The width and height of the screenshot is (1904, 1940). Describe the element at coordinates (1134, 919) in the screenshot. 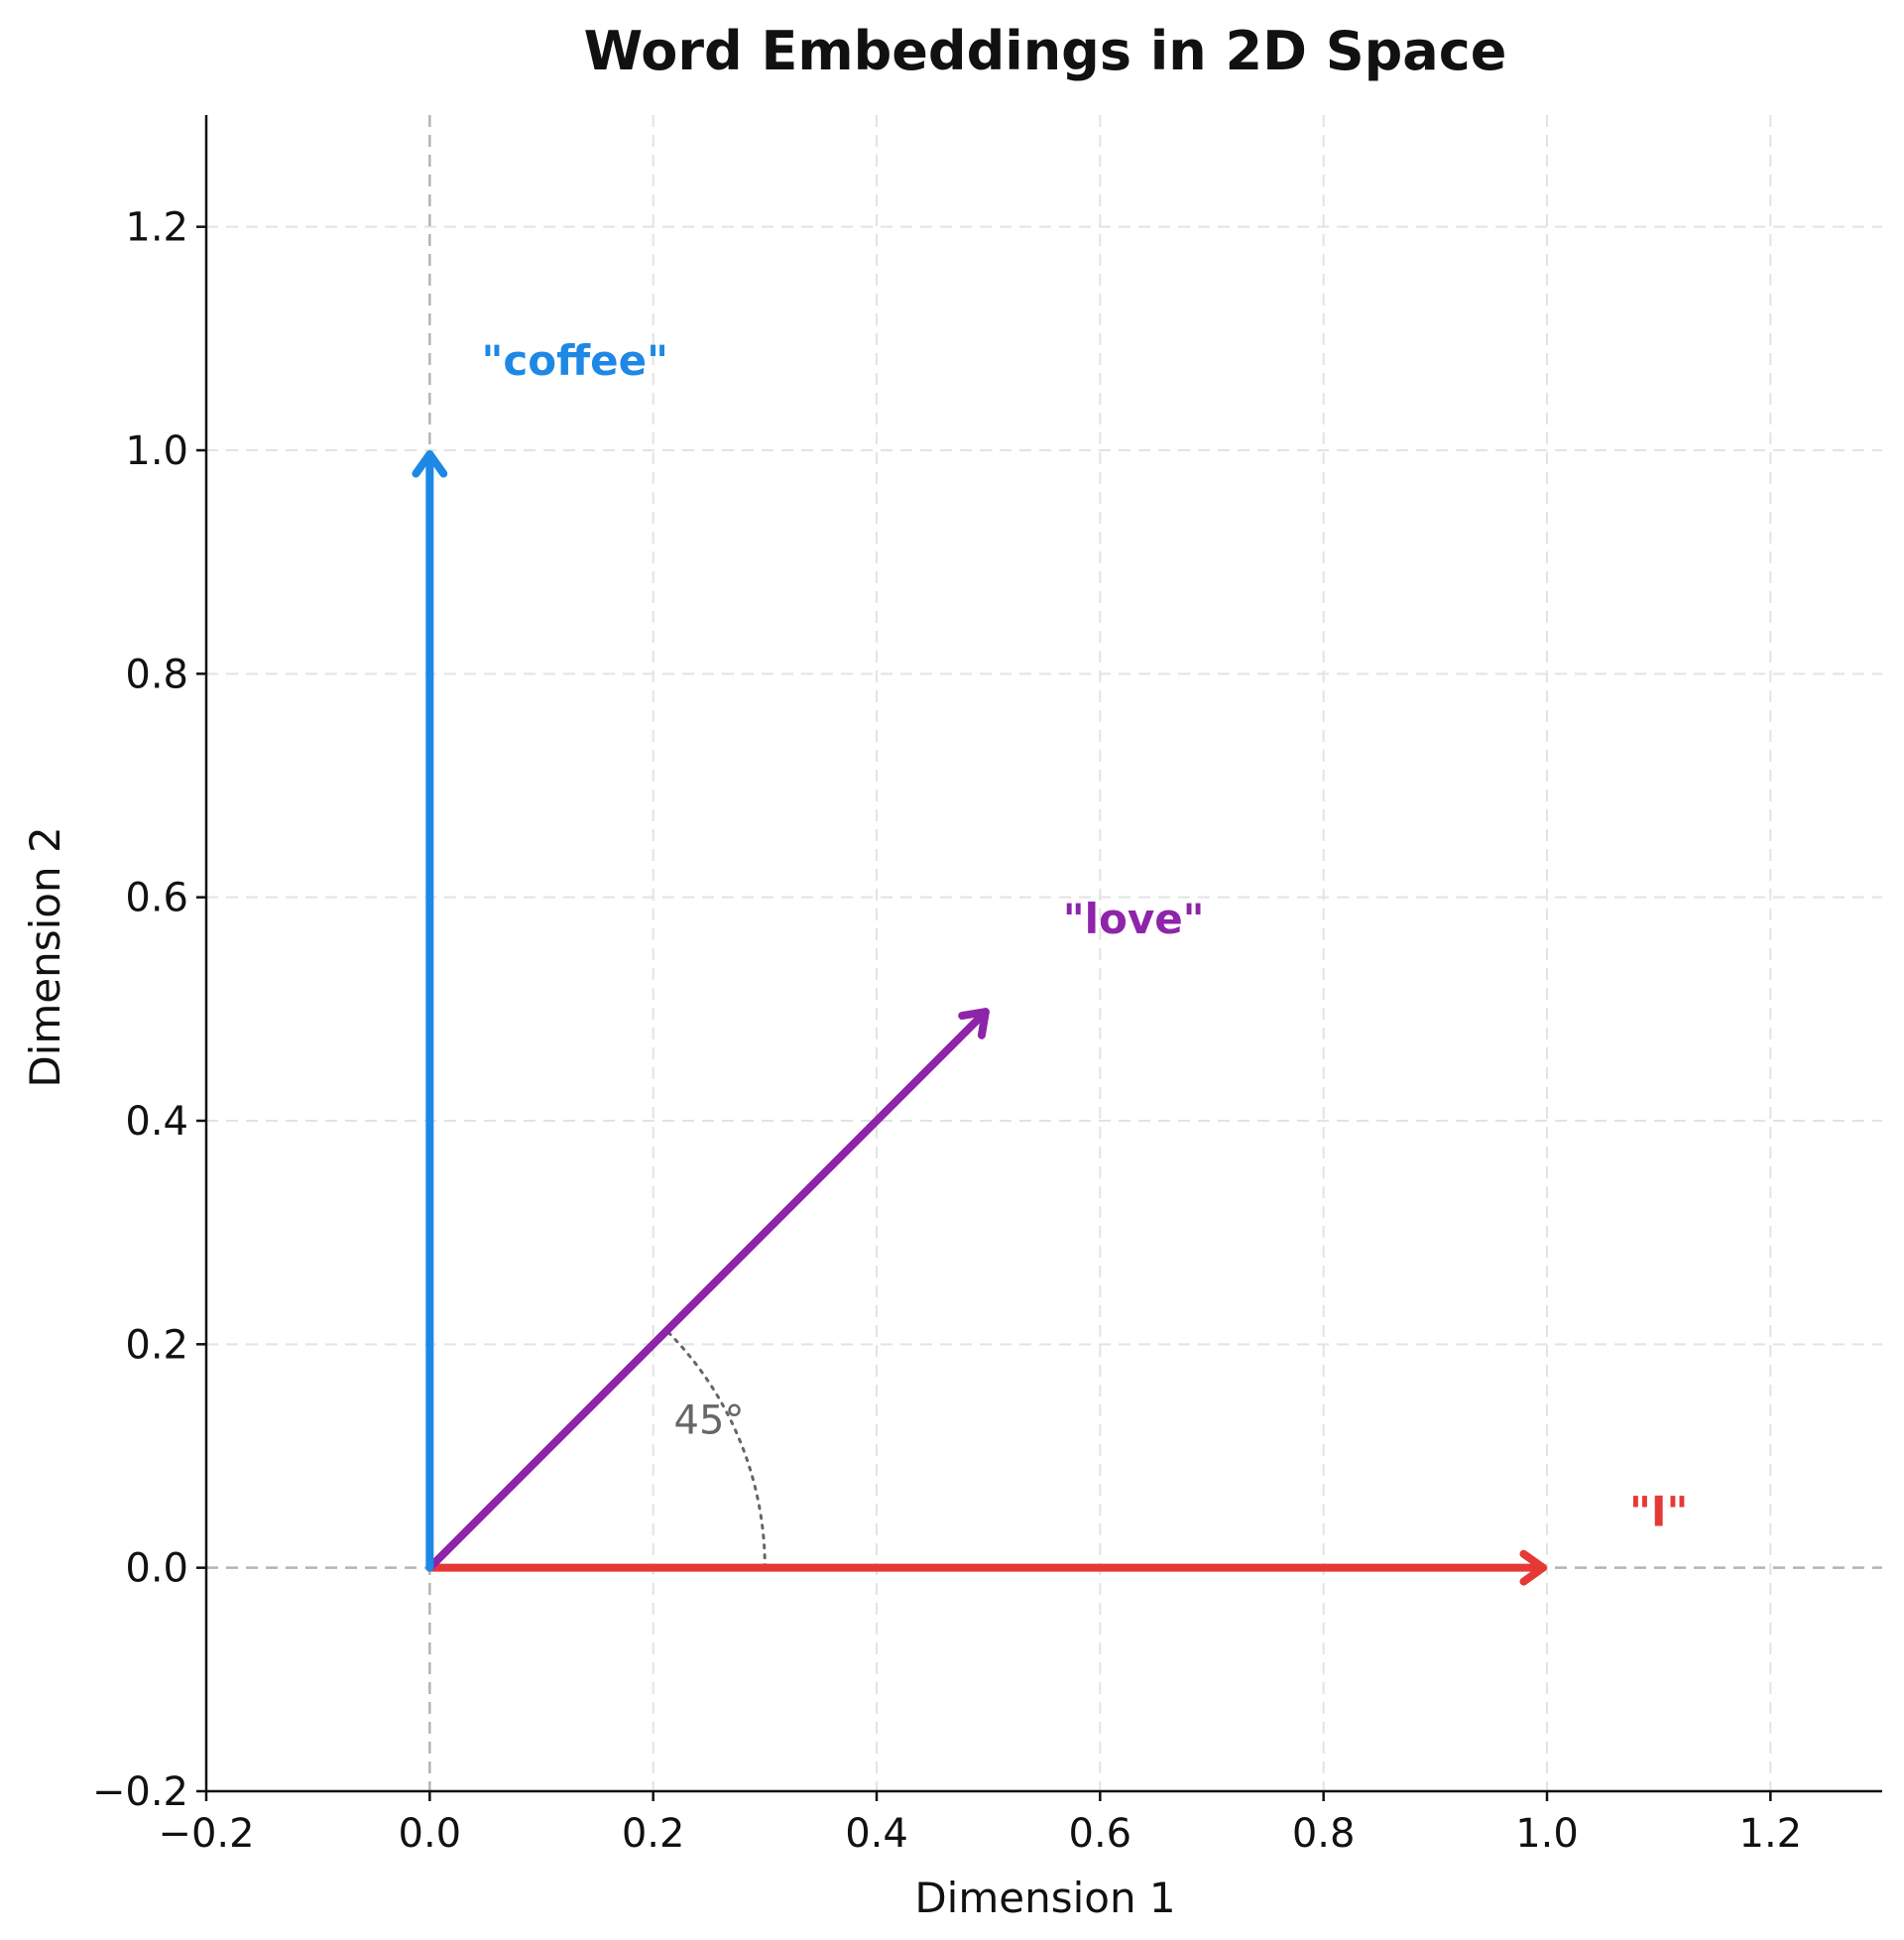

I see `vector-label: "love"` at that location.